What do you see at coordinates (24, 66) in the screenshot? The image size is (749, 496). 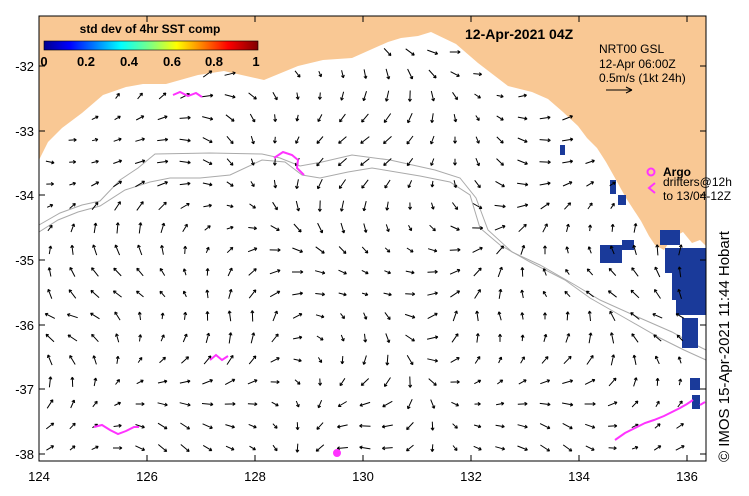 I see `lat-label: -32` at bounding box center [24, 66].